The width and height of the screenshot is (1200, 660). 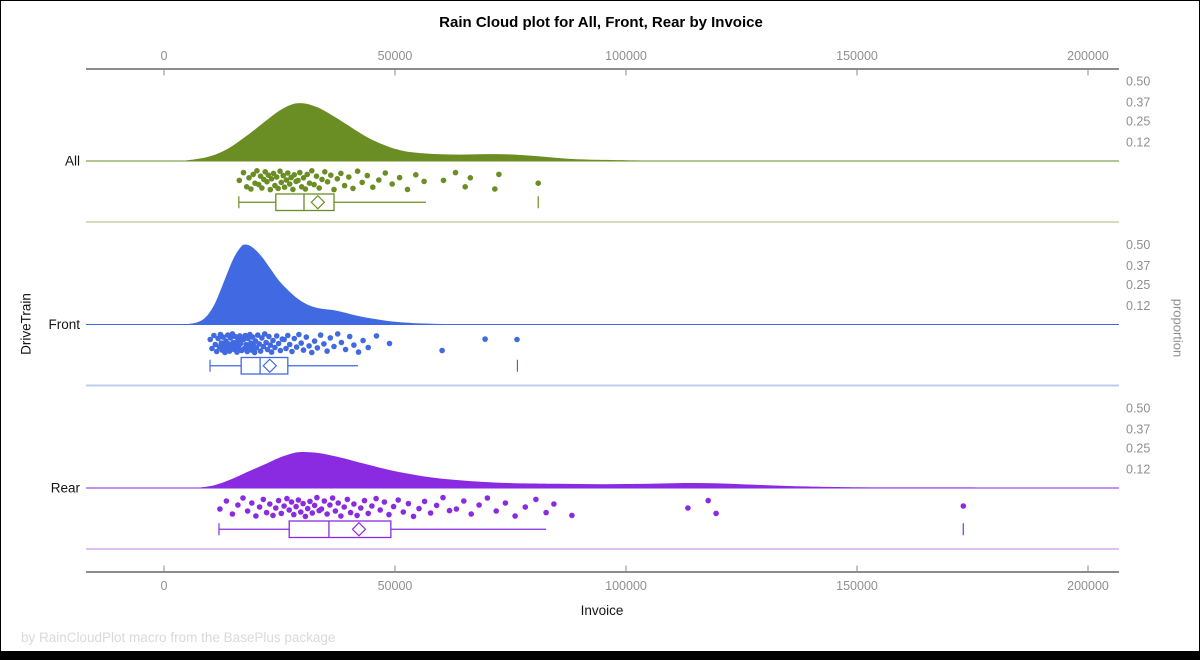 What do you see at coordinates (654, 469) in the screenshot?
I see `density-cloud-rear` at bounding box center [654, 469].